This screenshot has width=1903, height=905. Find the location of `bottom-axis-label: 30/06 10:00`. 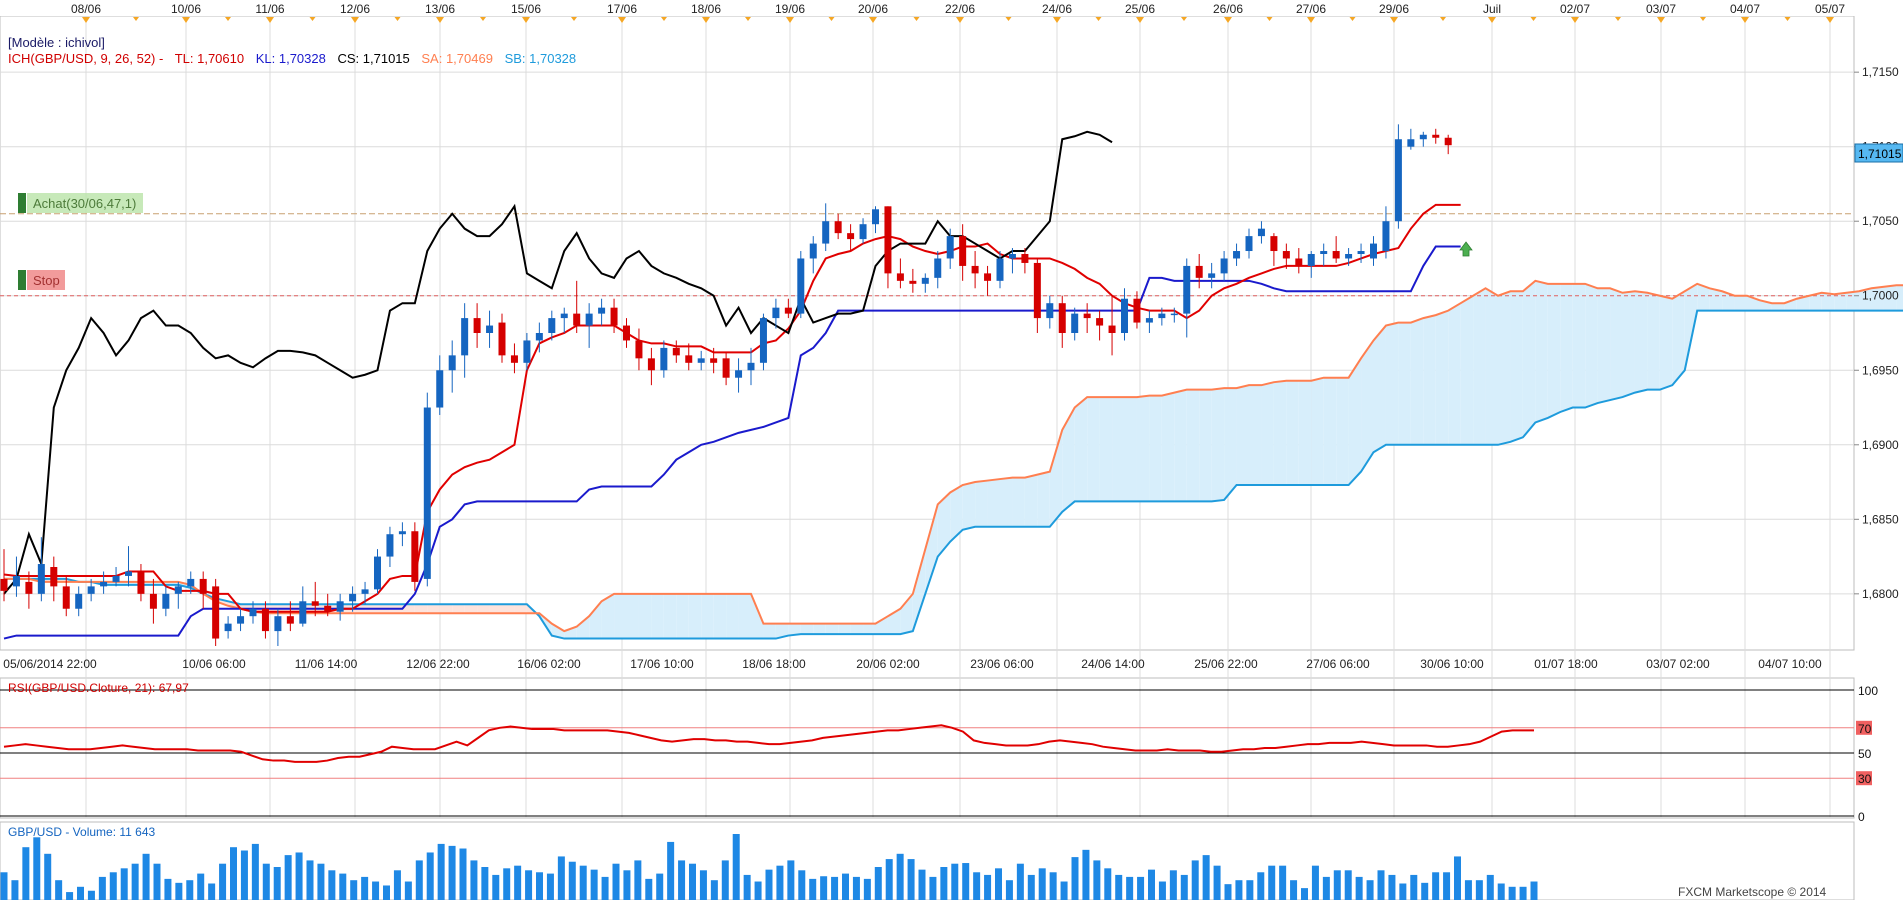

bottom-axis-label: 30/06 10:00 is located at coordinates (1452, 664).